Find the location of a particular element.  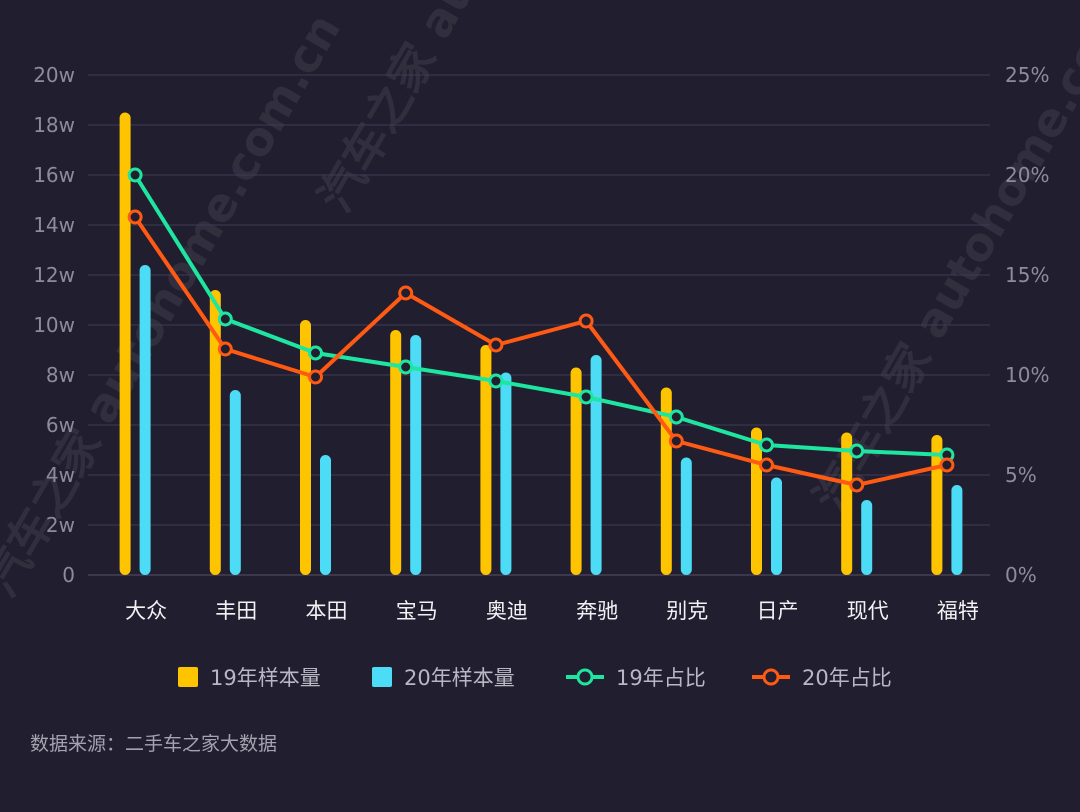

y-axis-right: 0% 5% 10% 15% 20% 25% is located at coordinates (1027, 325).